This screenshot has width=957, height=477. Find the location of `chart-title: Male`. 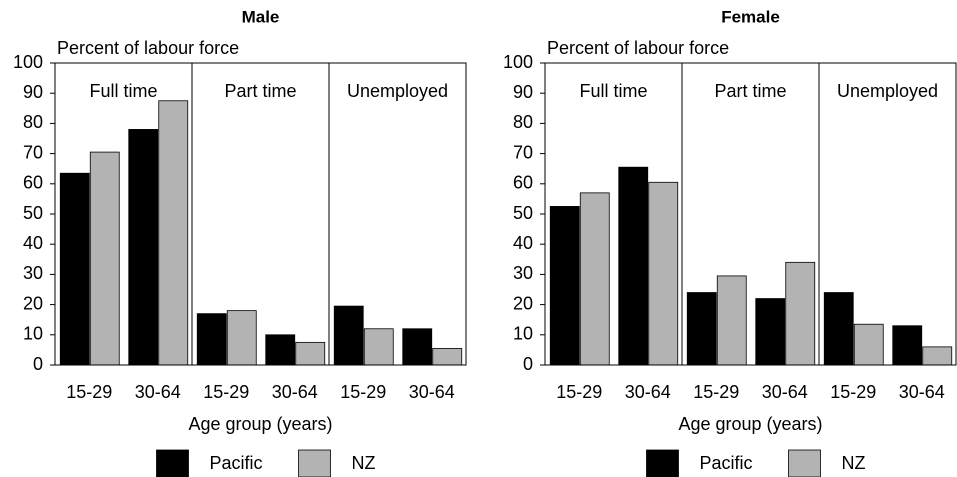

chart-title: Male is located at coordinates (261, 16).